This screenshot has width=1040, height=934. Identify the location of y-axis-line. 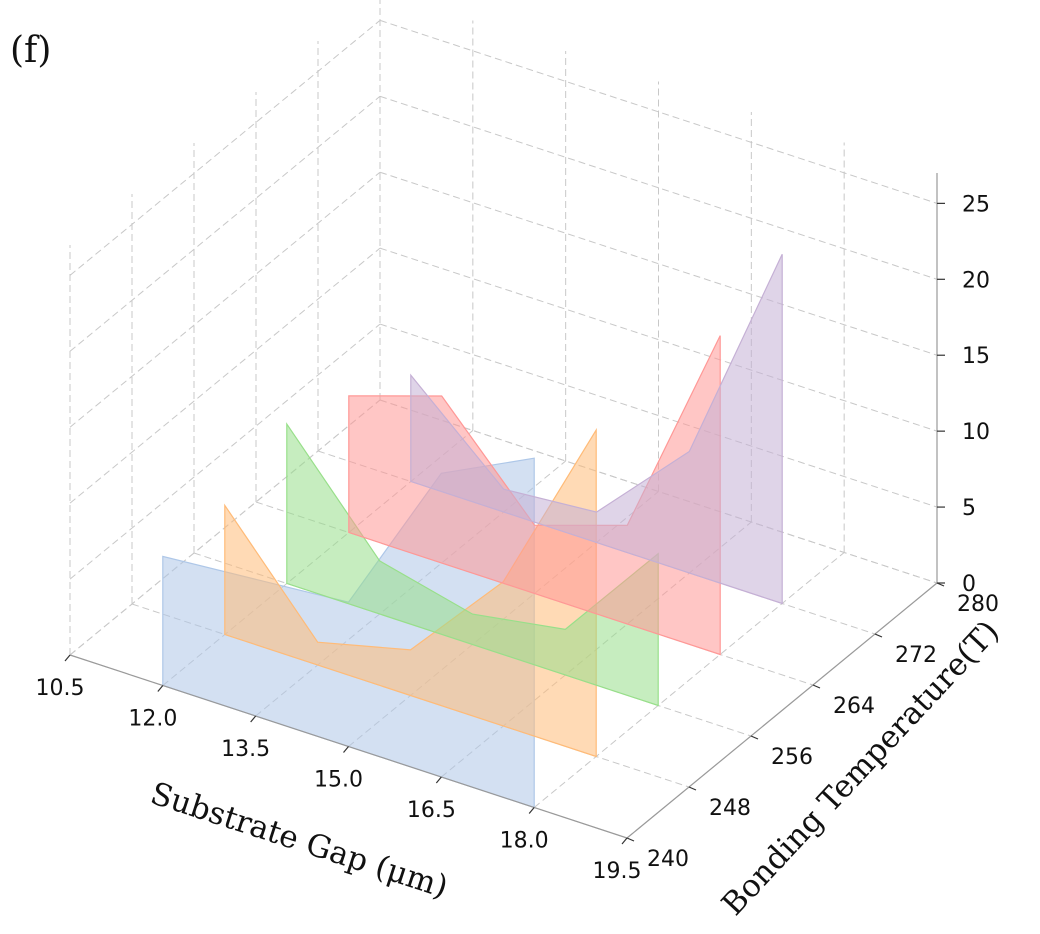
(782, 710).